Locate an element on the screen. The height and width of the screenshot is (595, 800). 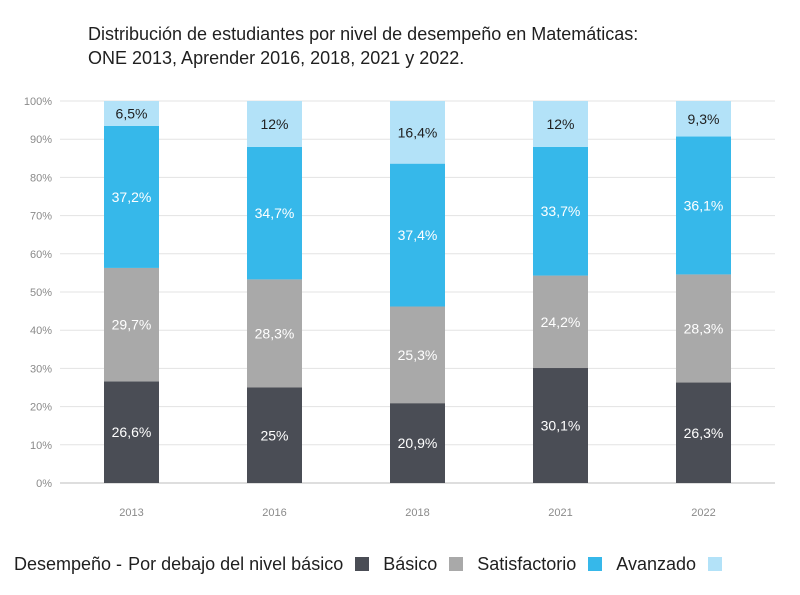
legend-label-satisfactory: Satisfactorio is located at coordinates (527, 563).